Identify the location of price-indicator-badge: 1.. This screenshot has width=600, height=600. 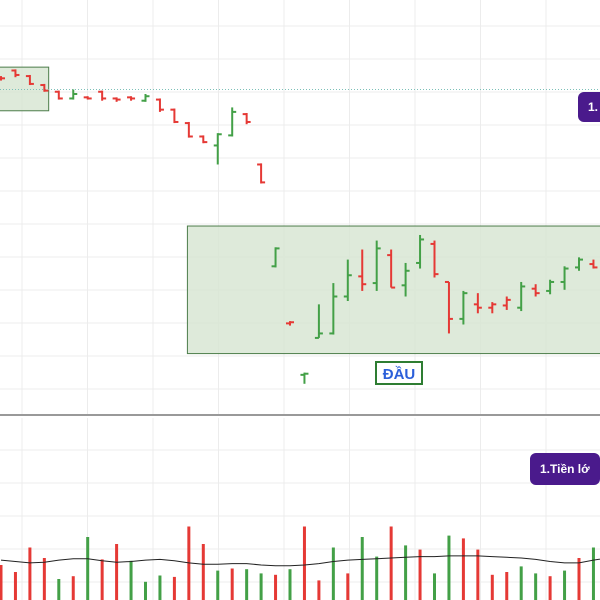
(589, 107).